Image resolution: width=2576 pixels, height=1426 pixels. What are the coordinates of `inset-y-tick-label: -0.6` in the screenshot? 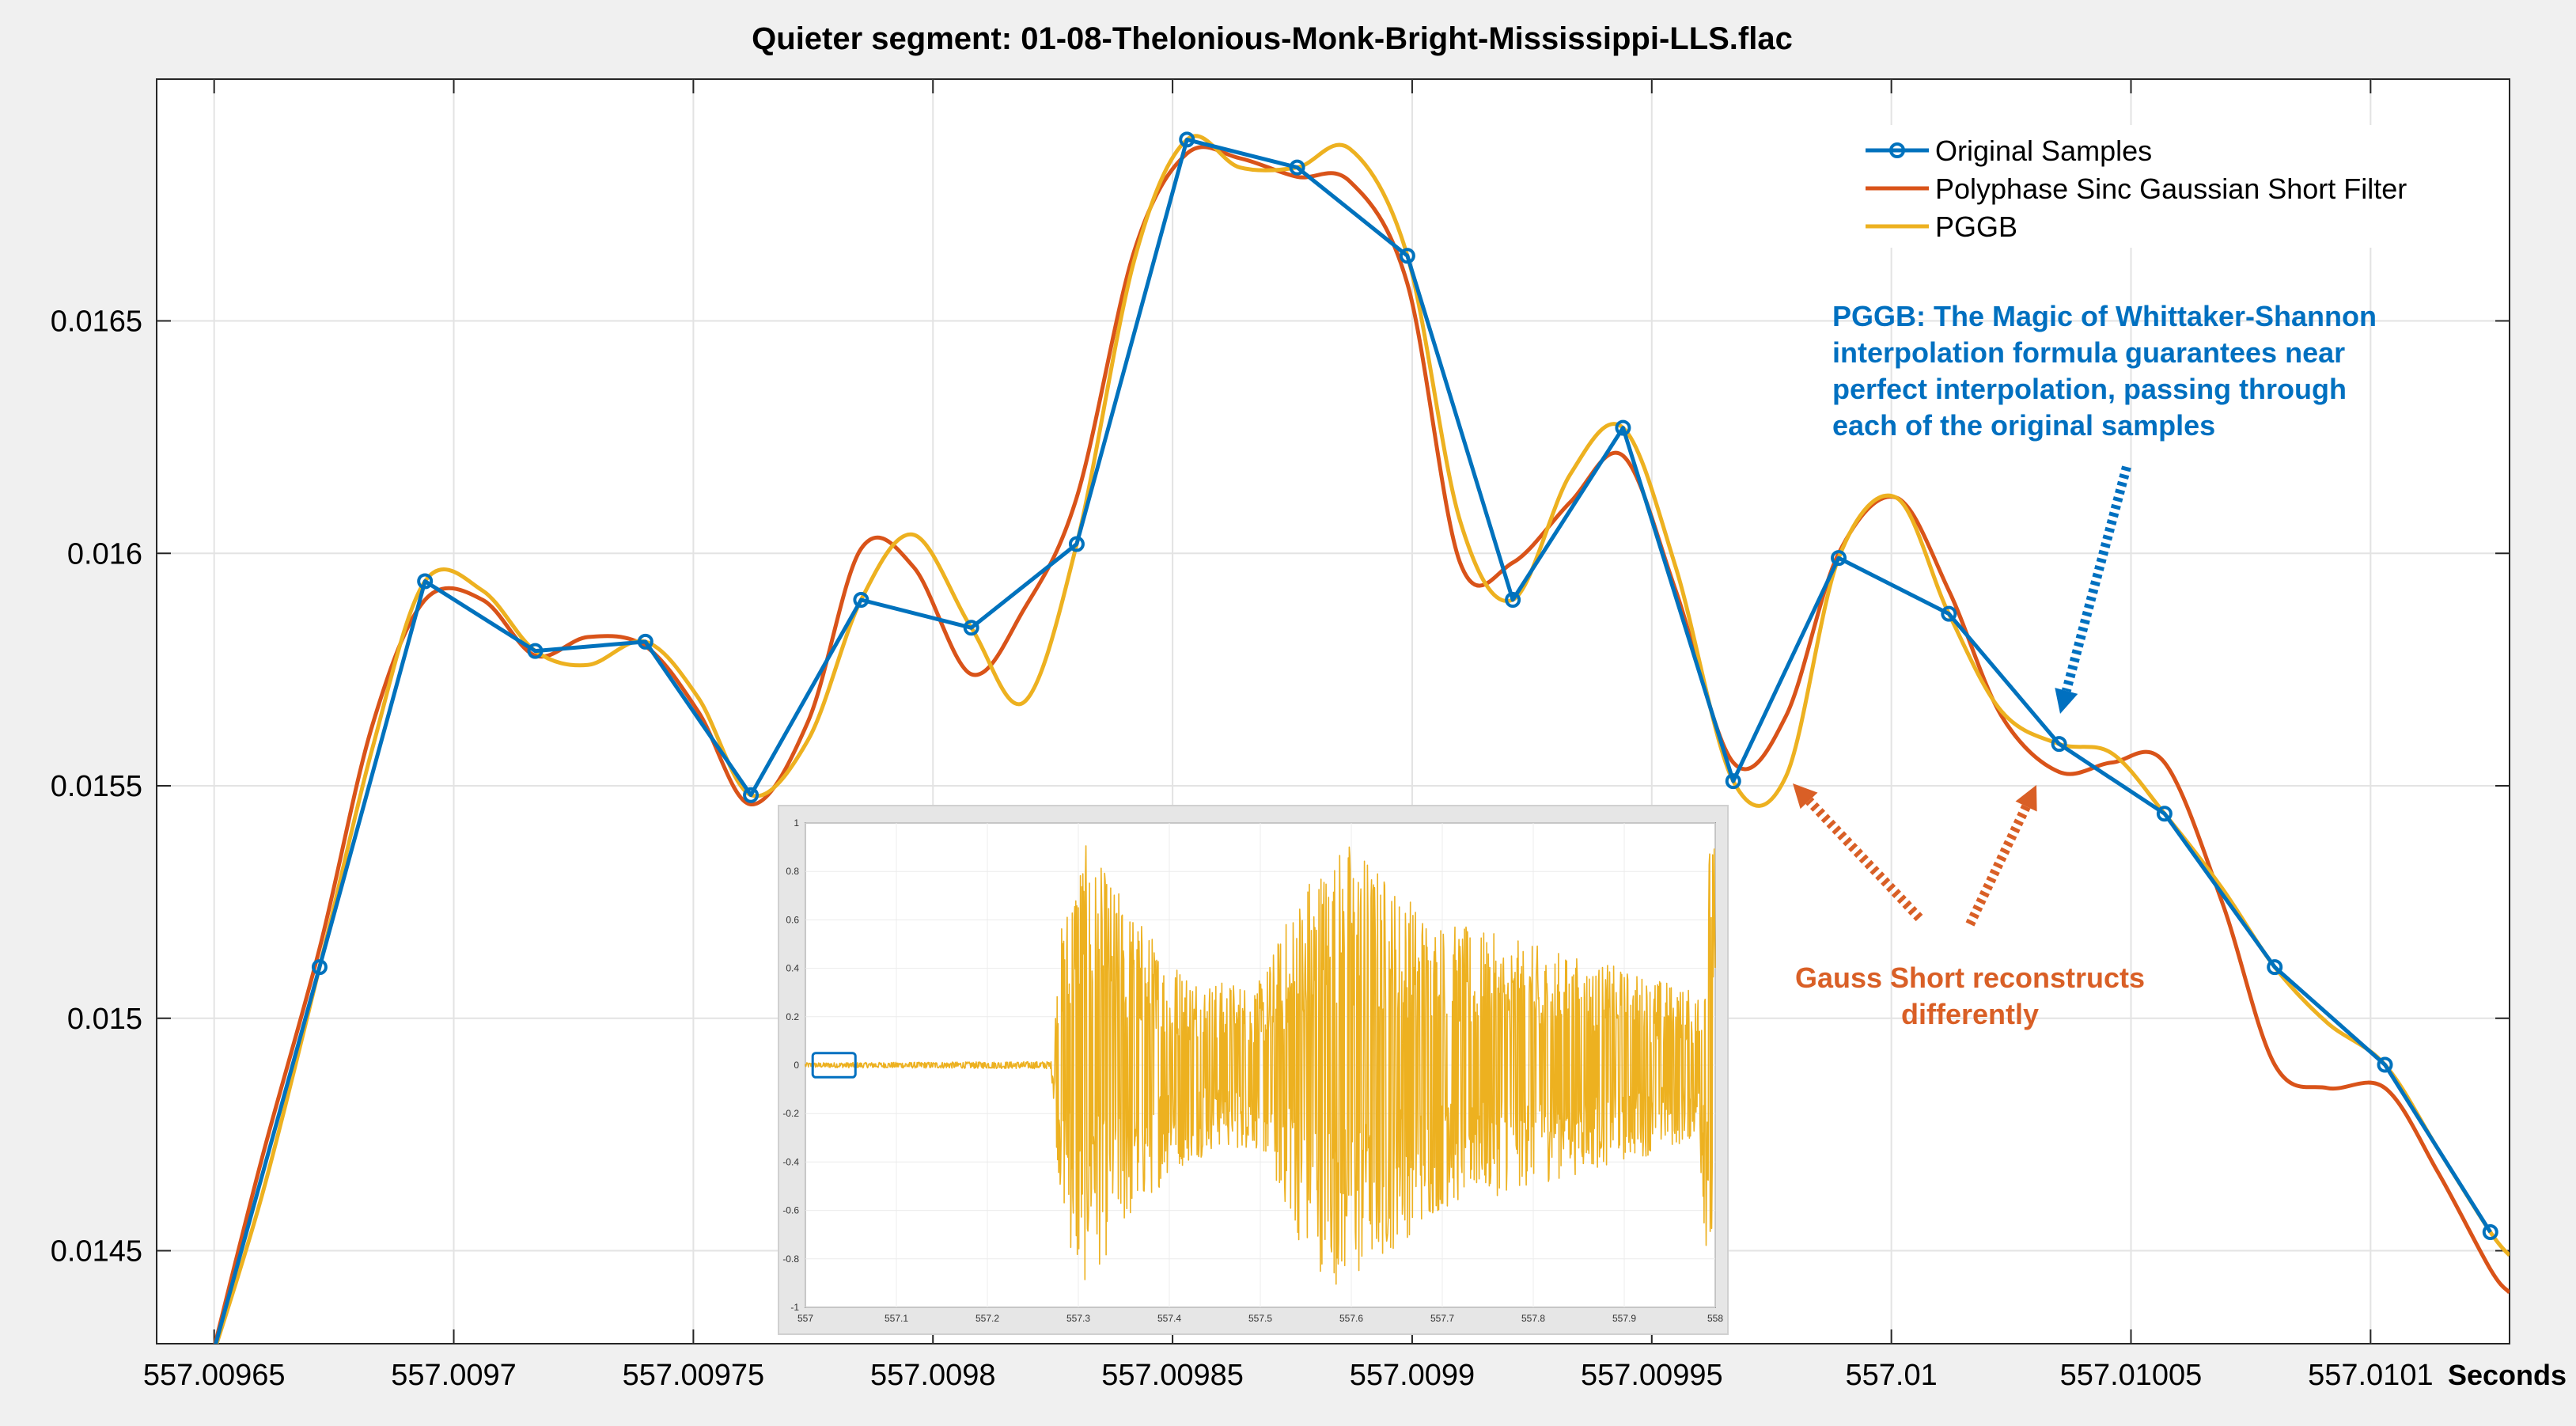 It's located at (790, 1210).